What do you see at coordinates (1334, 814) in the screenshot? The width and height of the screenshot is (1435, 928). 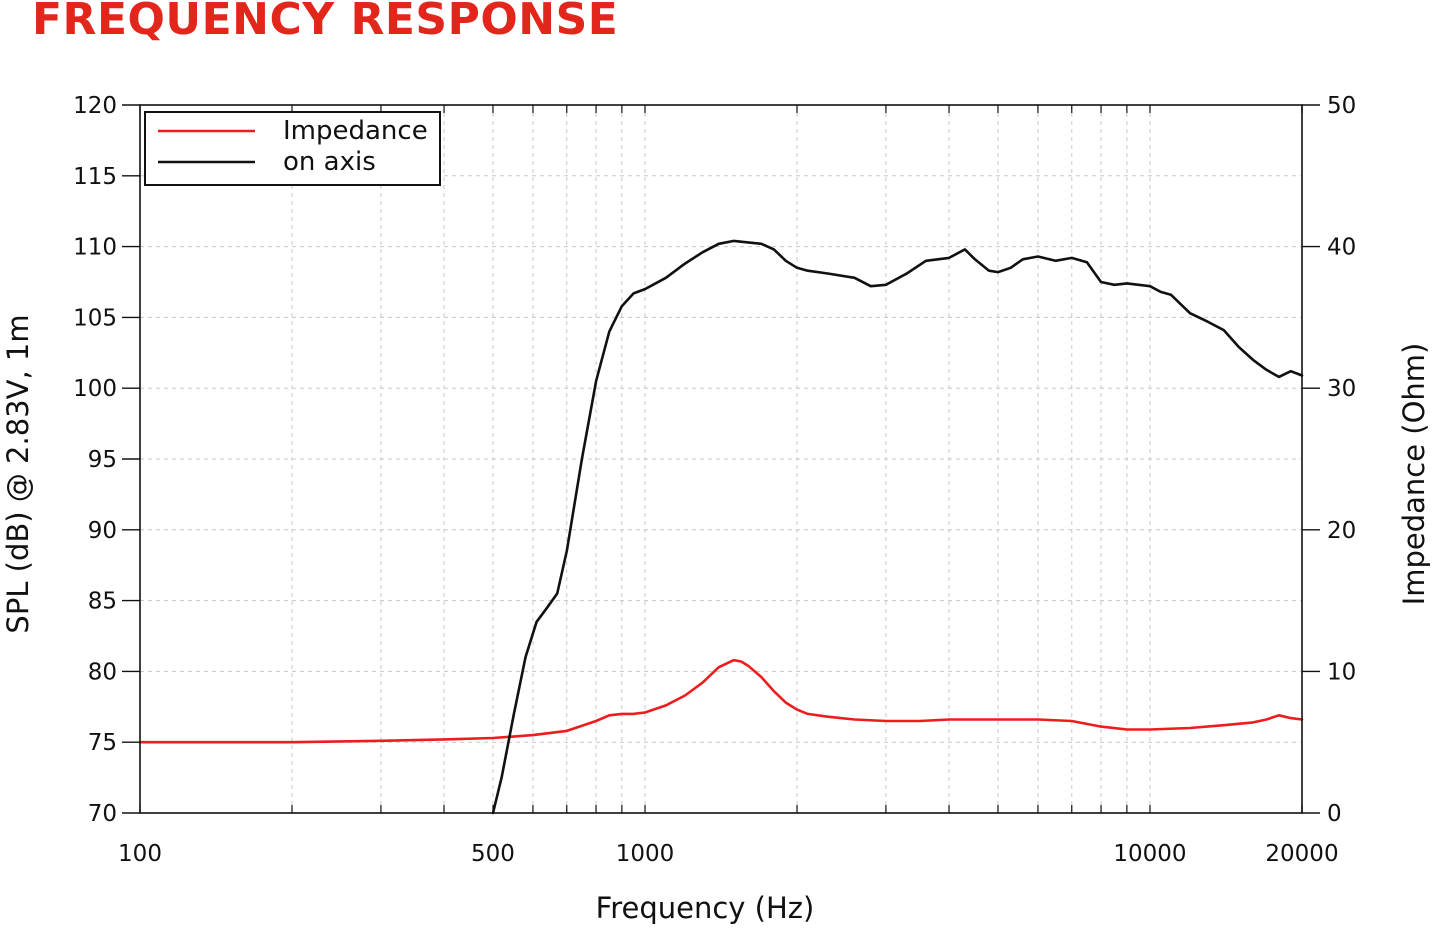 I see `y2-tick-label: 0` at bounding box center [1334, 814].